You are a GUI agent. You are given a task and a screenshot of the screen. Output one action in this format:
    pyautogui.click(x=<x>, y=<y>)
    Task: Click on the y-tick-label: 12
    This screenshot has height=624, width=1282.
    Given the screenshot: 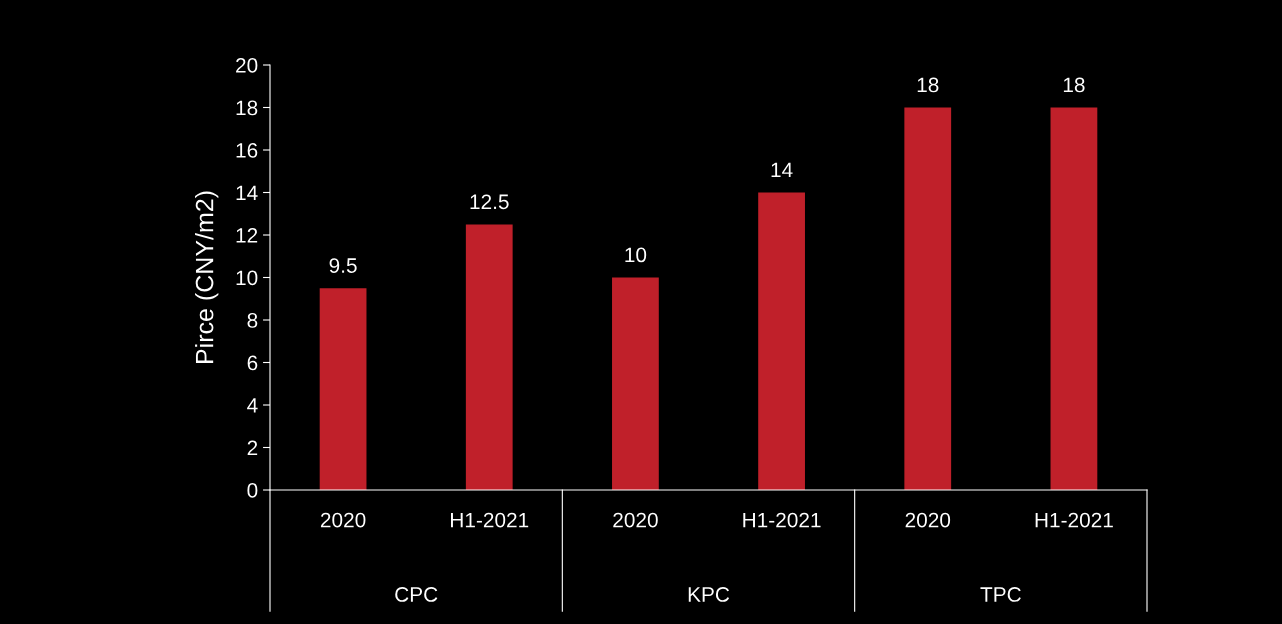 What is the action you would take?
    pyautogui.click(x=247, y=235)
    